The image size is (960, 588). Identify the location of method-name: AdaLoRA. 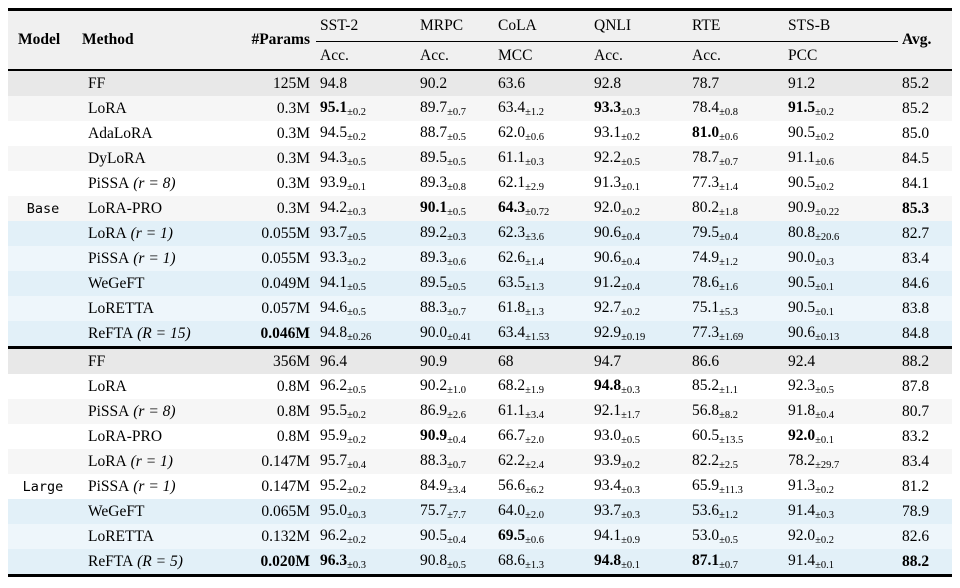
(120, 133).